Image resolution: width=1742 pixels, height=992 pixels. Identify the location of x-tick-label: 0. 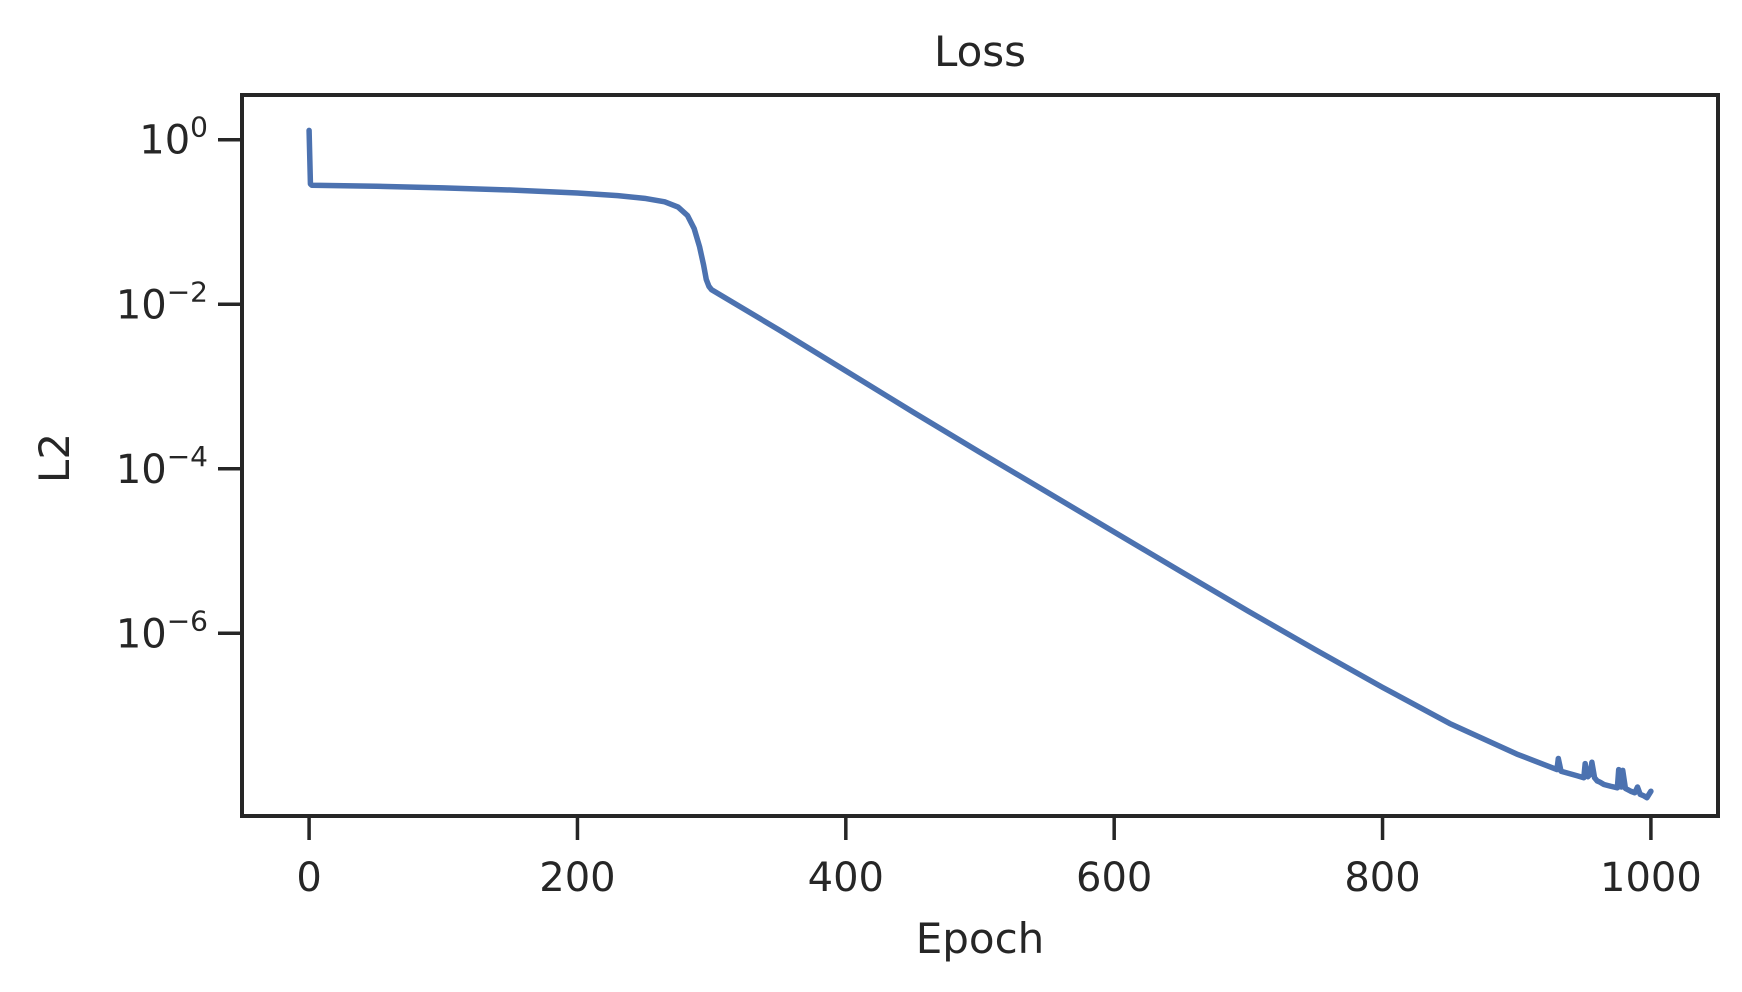
(308, 878).